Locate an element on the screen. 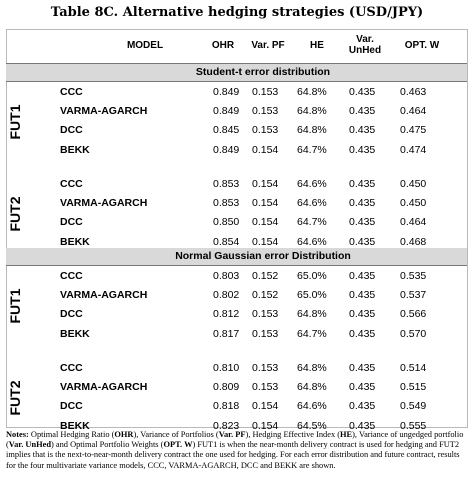  table-cell: 0.809 is located at coordinates (226, 387).